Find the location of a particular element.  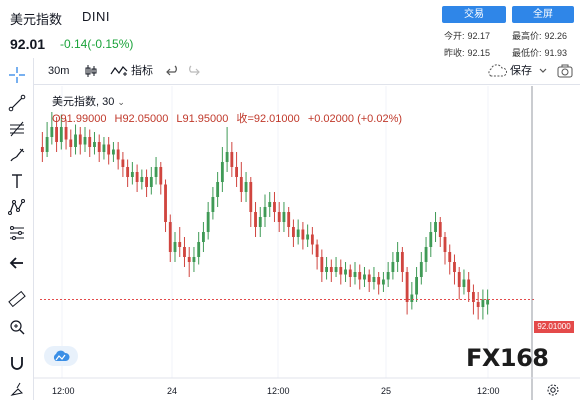

ruler-icon is located at coordinates (17, 299).